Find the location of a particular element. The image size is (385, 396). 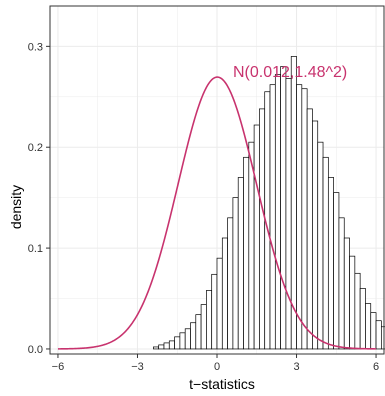

y-axis-ticks: 0.0 0.1 0.2 0.3 is located at coordinates (39, 198).